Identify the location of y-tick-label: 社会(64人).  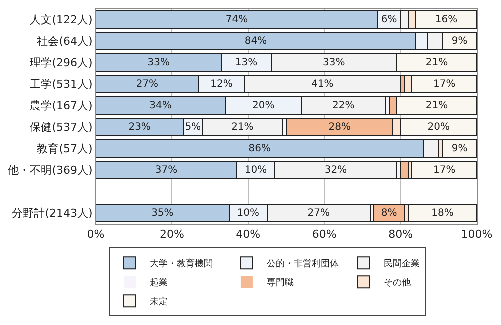
(65, 41).